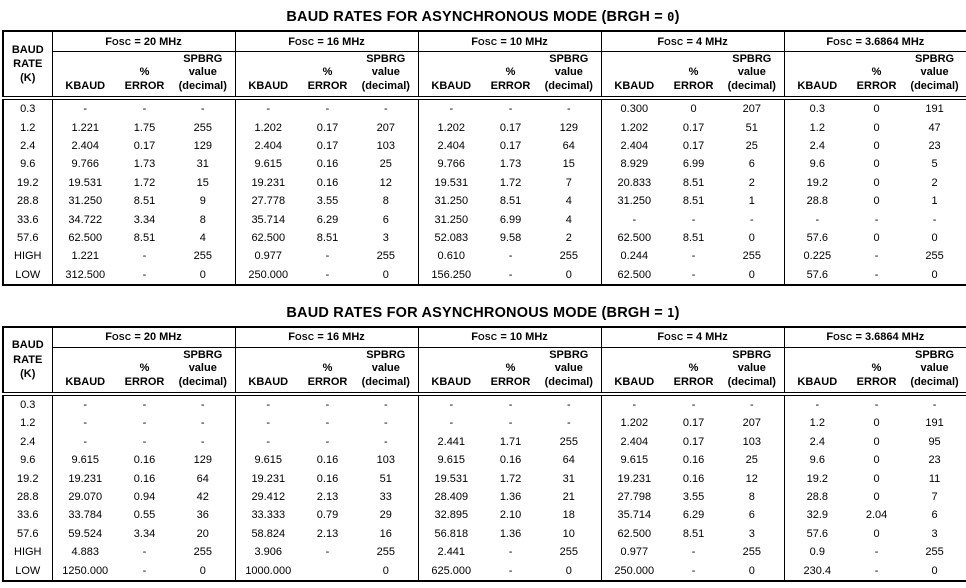 The image size is (966, 588). What do you see at coordinates (674, 337) in the screenshot?
I see `fosc-smallcaps: OSC` at bounding box center [674, 337].